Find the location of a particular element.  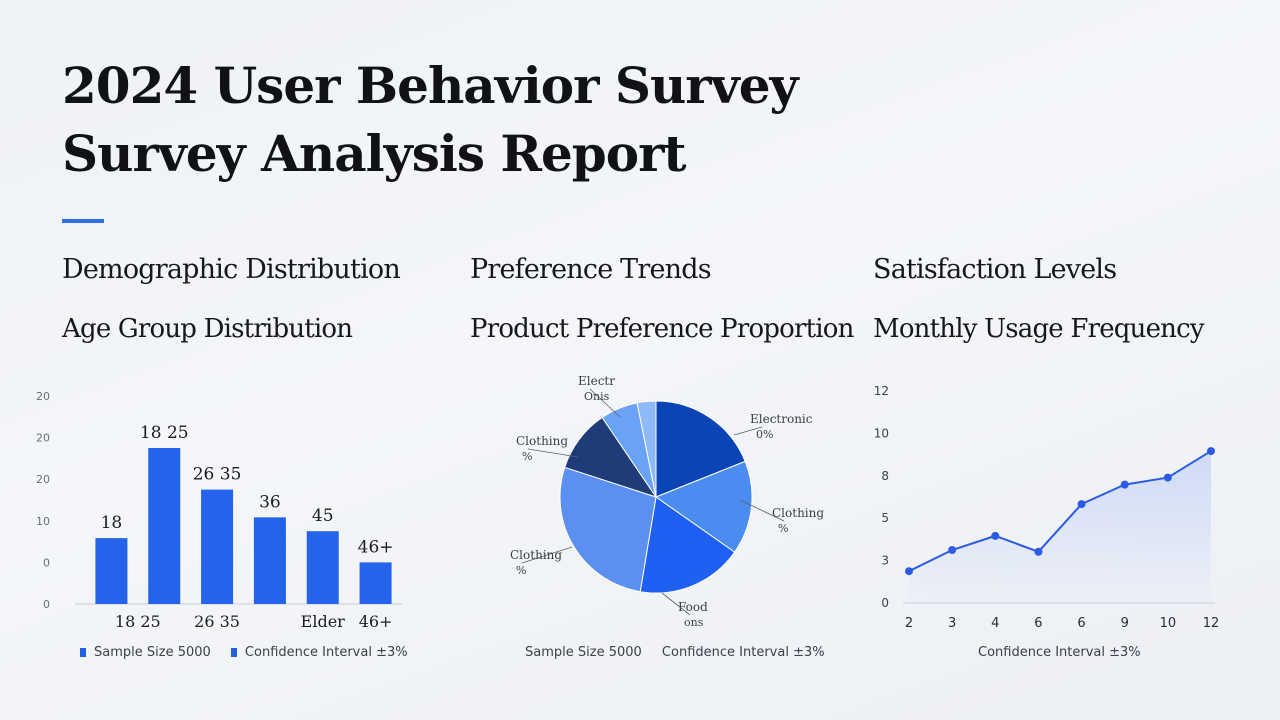

line-x-tick-label: 4 is located at coordinates (995, 623).